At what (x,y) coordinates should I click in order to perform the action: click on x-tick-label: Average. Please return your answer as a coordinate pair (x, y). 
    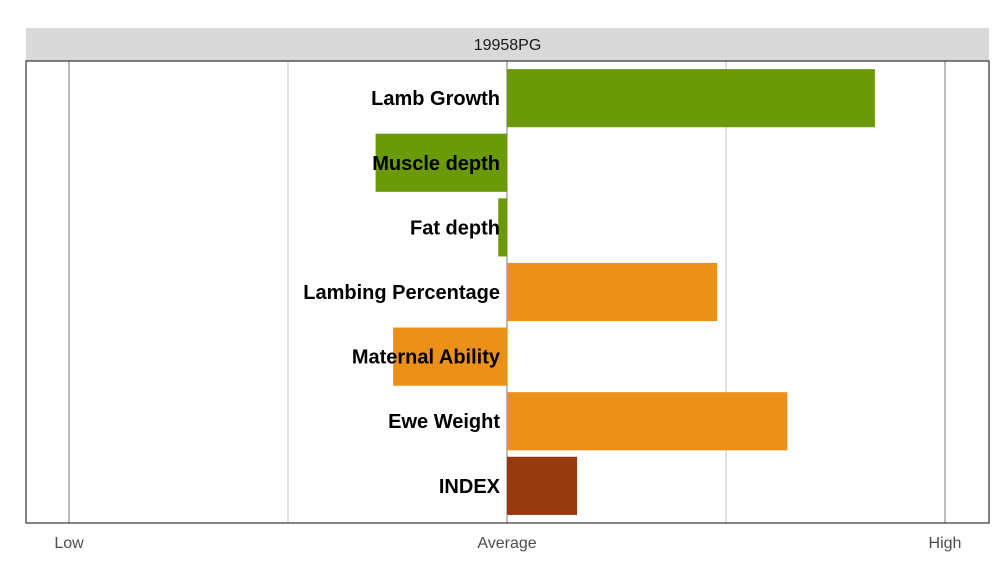
    Looking at the image, I should click on (506, 543).